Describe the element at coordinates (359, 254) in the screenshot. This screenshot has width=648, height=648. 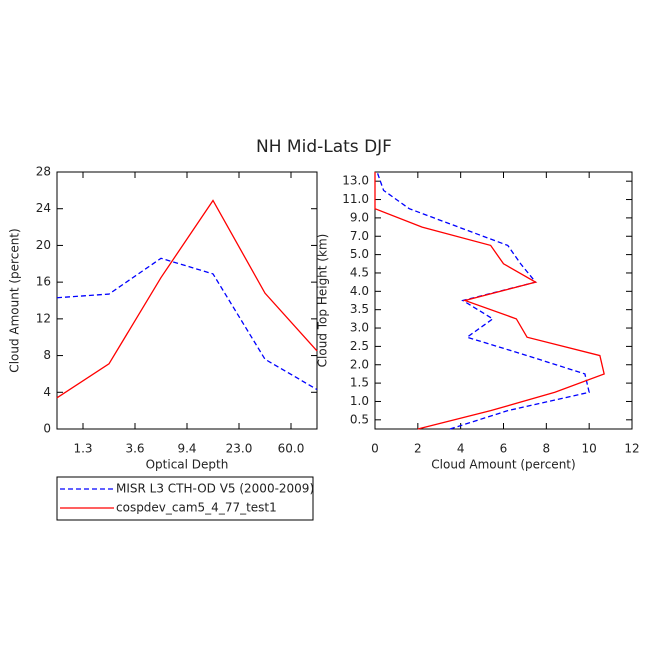
I see `y-tick-label: 5.0` at that location.